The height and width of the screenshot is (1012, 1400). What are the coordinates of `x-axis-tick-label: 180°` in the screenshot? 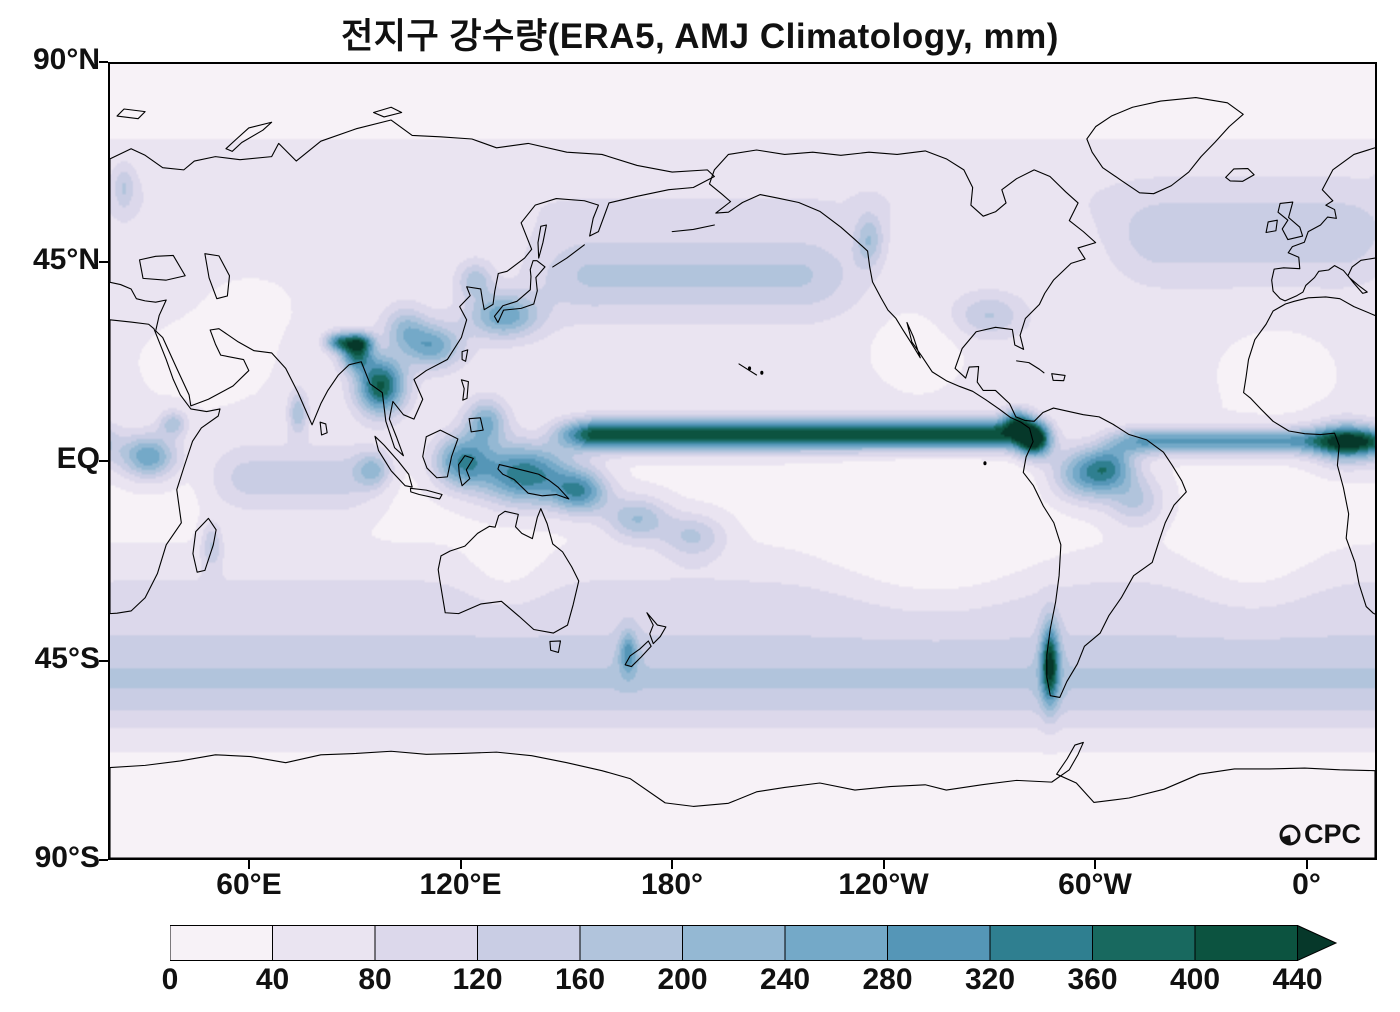 It's located at (672, 884).